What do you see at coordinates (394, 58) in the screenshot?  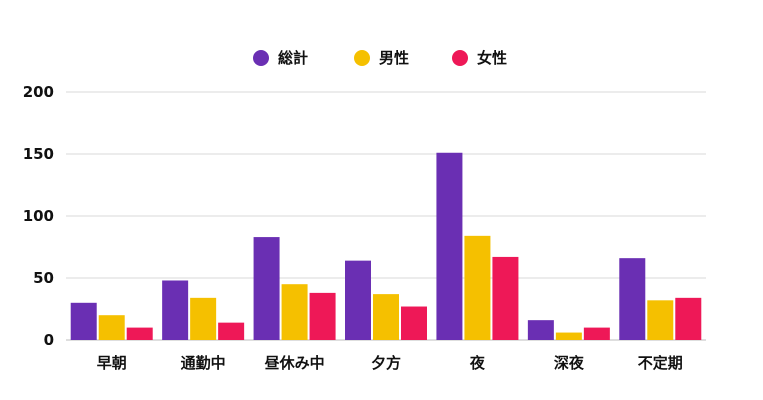 I see `legend-label: 男性` at bounding box center [394, 58].